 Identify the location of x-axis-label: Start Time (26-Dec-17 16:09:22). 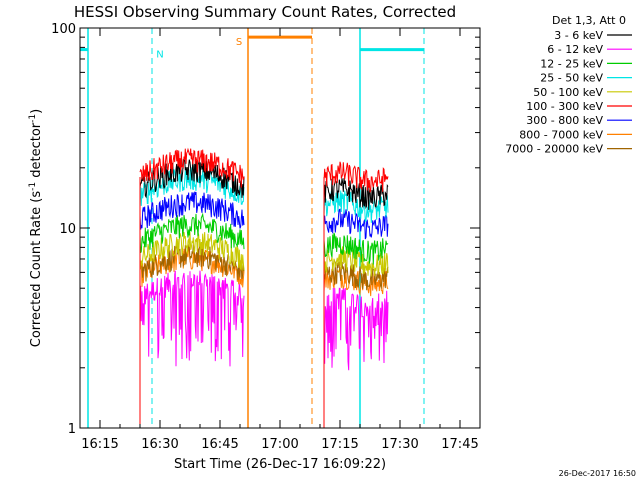
(280, 464).